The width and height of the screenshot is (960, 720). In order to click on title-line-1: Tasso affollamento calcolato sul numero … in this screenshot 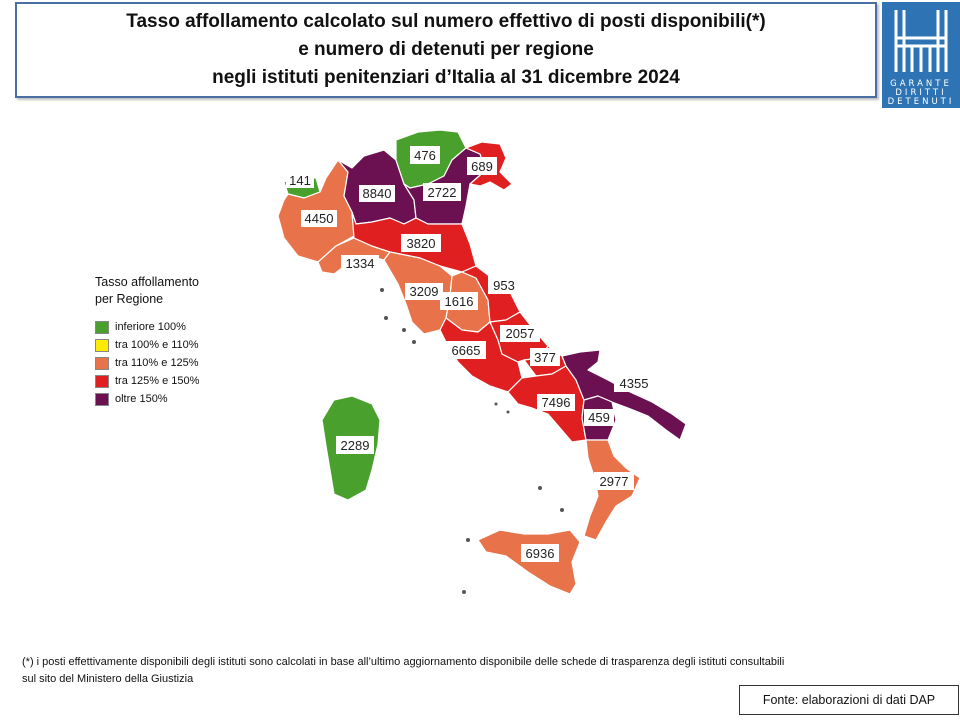, I will do `click(446, 21)`.